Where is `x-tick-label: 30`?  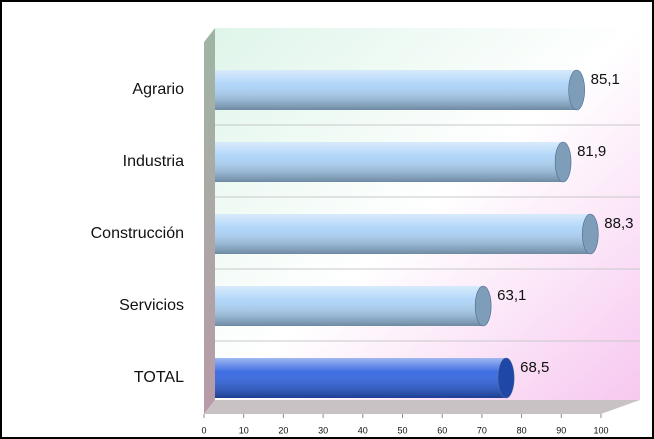 x-tick-label: 30 is located at coordinates (323, 430).